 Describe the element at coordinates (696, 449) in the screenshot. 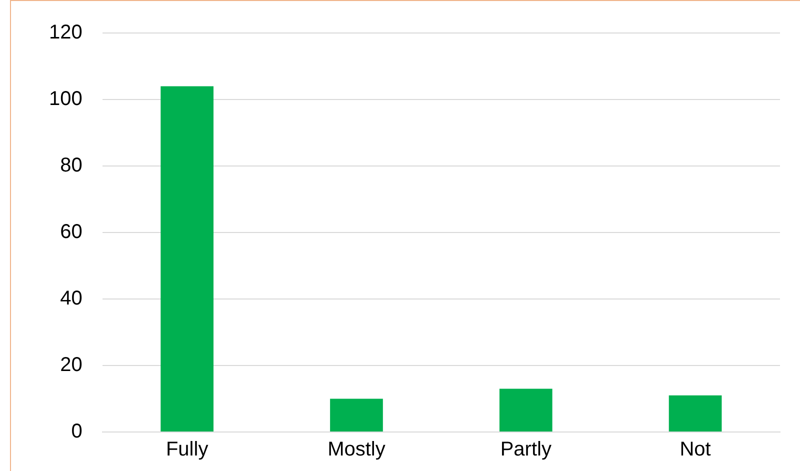

I see `x-tick-label: Not` at that location.